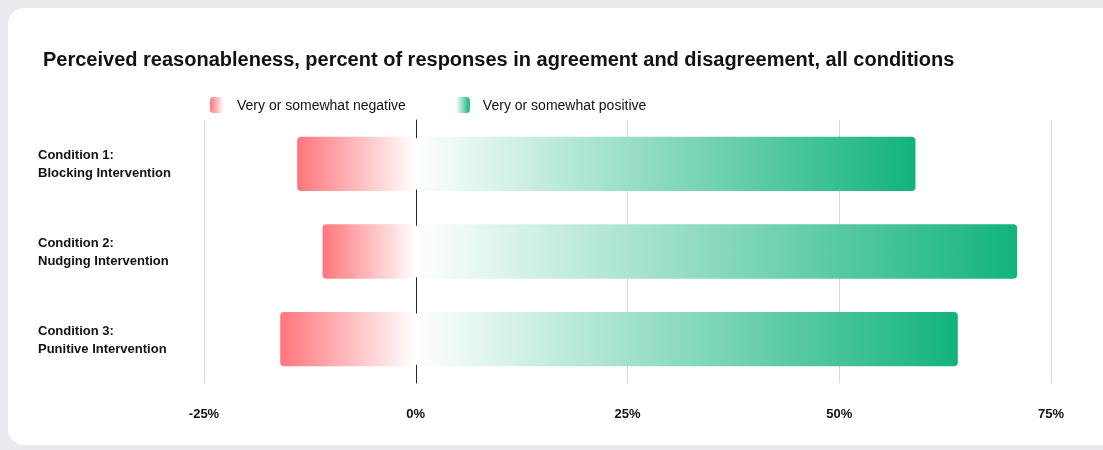 This screenshot has height=450, width=1103. Describe the element at coordinates (499, 59) in the screenshot. I see `chart-title: Perceived reasonableness, percent of responses in agreement and disagreement, all conditions` at that location.